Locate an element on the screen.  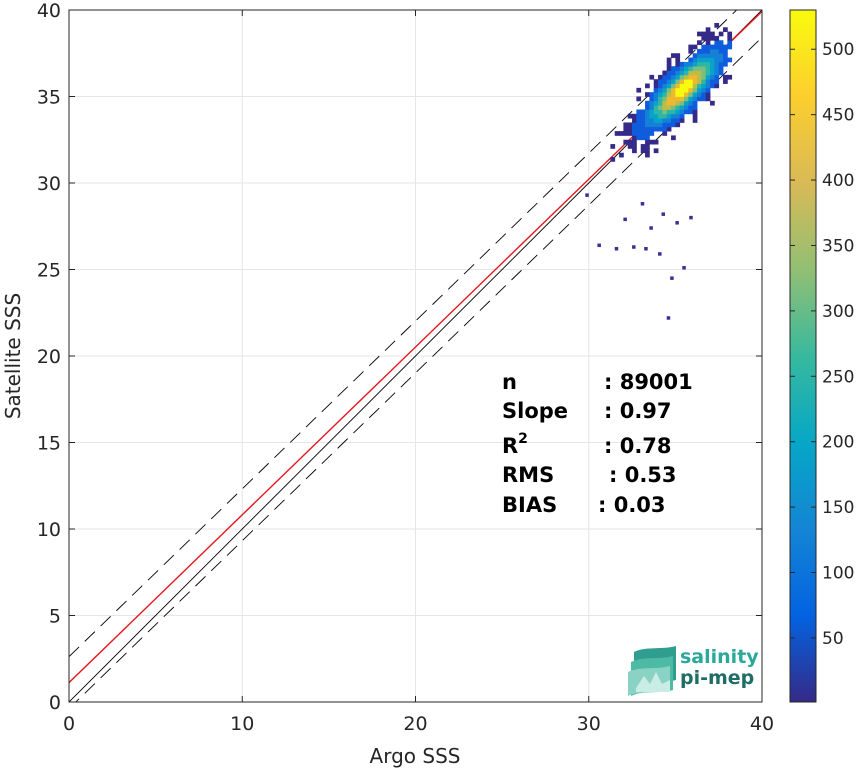
x-tick-label: 10 is located at coordinates (242, 724).